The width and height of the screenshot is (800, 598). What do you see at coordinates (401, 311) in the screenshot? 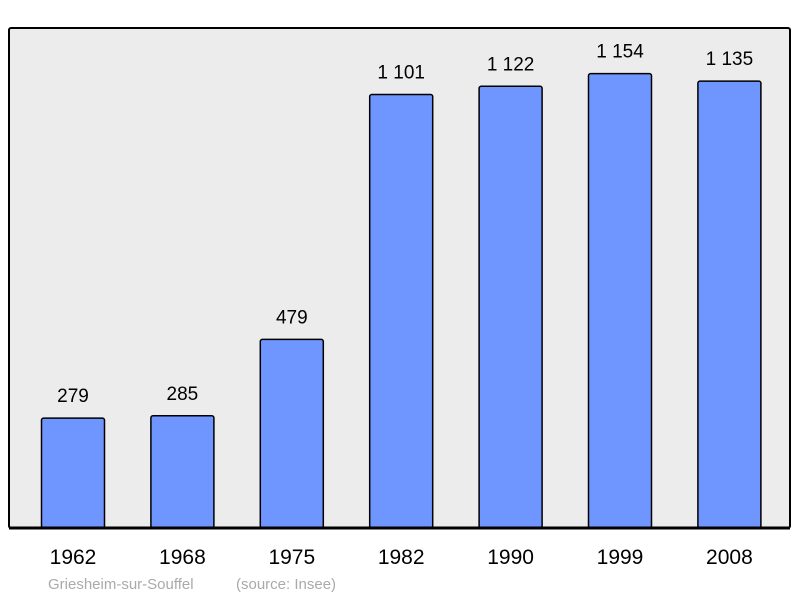
I see `bar-1982` at bounding box center [401, 311].